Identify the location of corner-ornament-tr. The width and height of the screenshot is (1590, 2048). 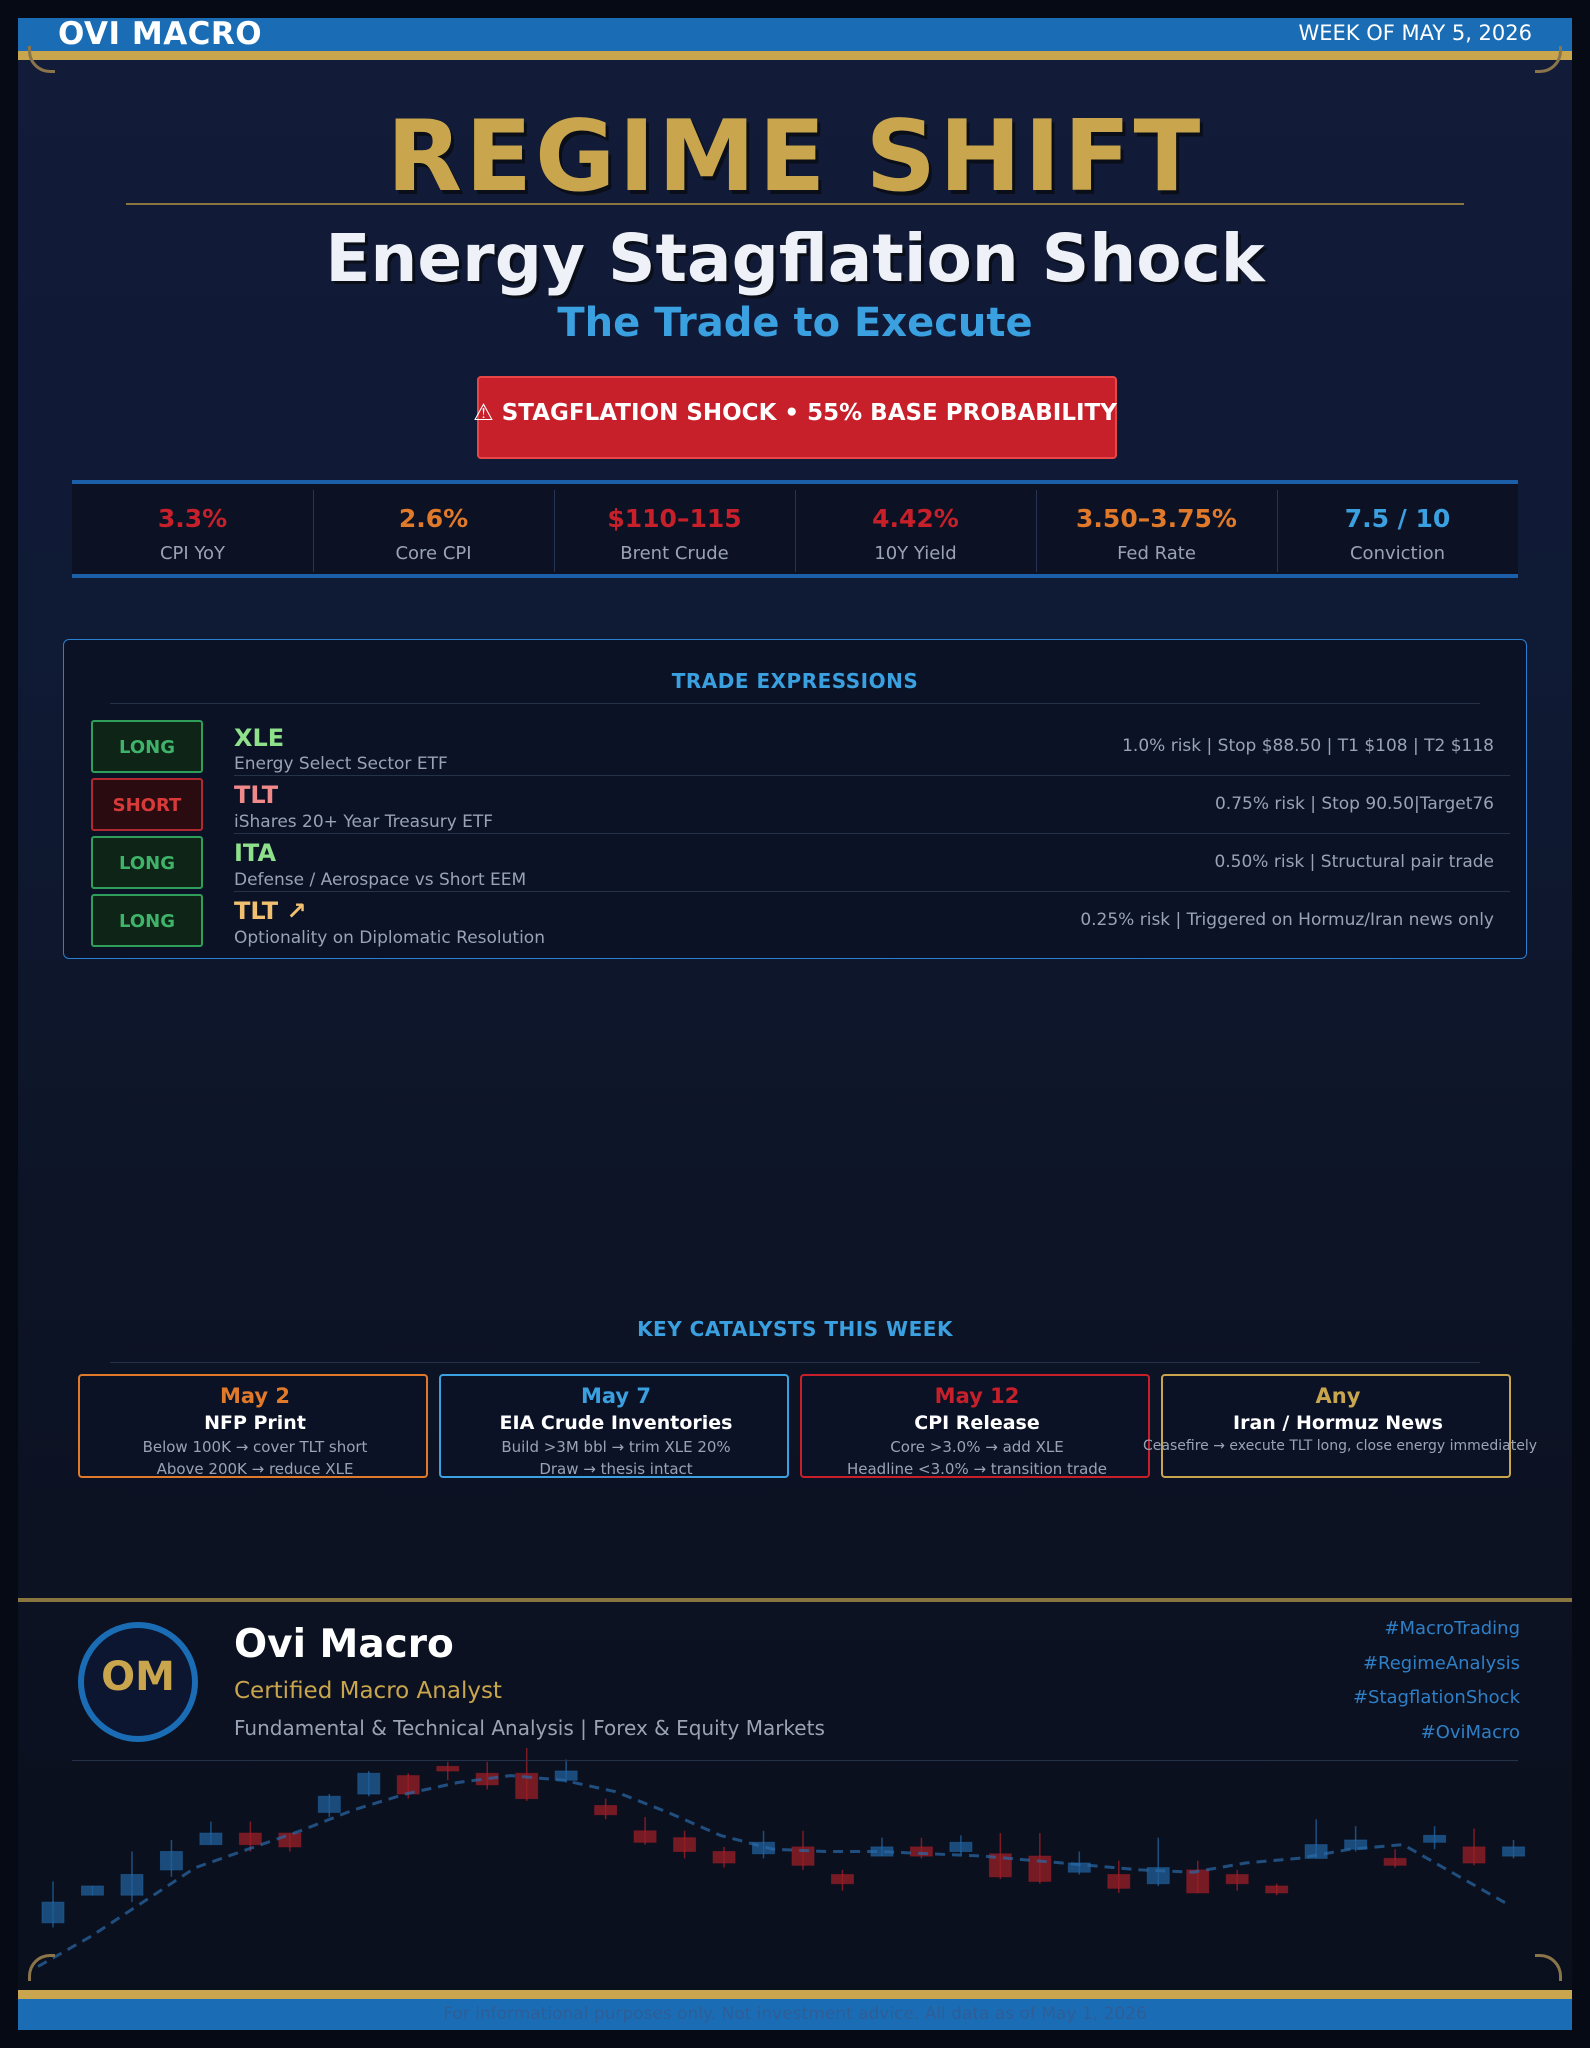
(1548, 59).